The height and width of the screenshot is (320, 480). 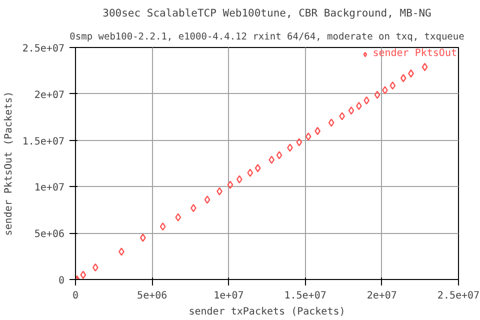 I want to click on y-tick-label: 2e+07, so click(x=49, y=95).